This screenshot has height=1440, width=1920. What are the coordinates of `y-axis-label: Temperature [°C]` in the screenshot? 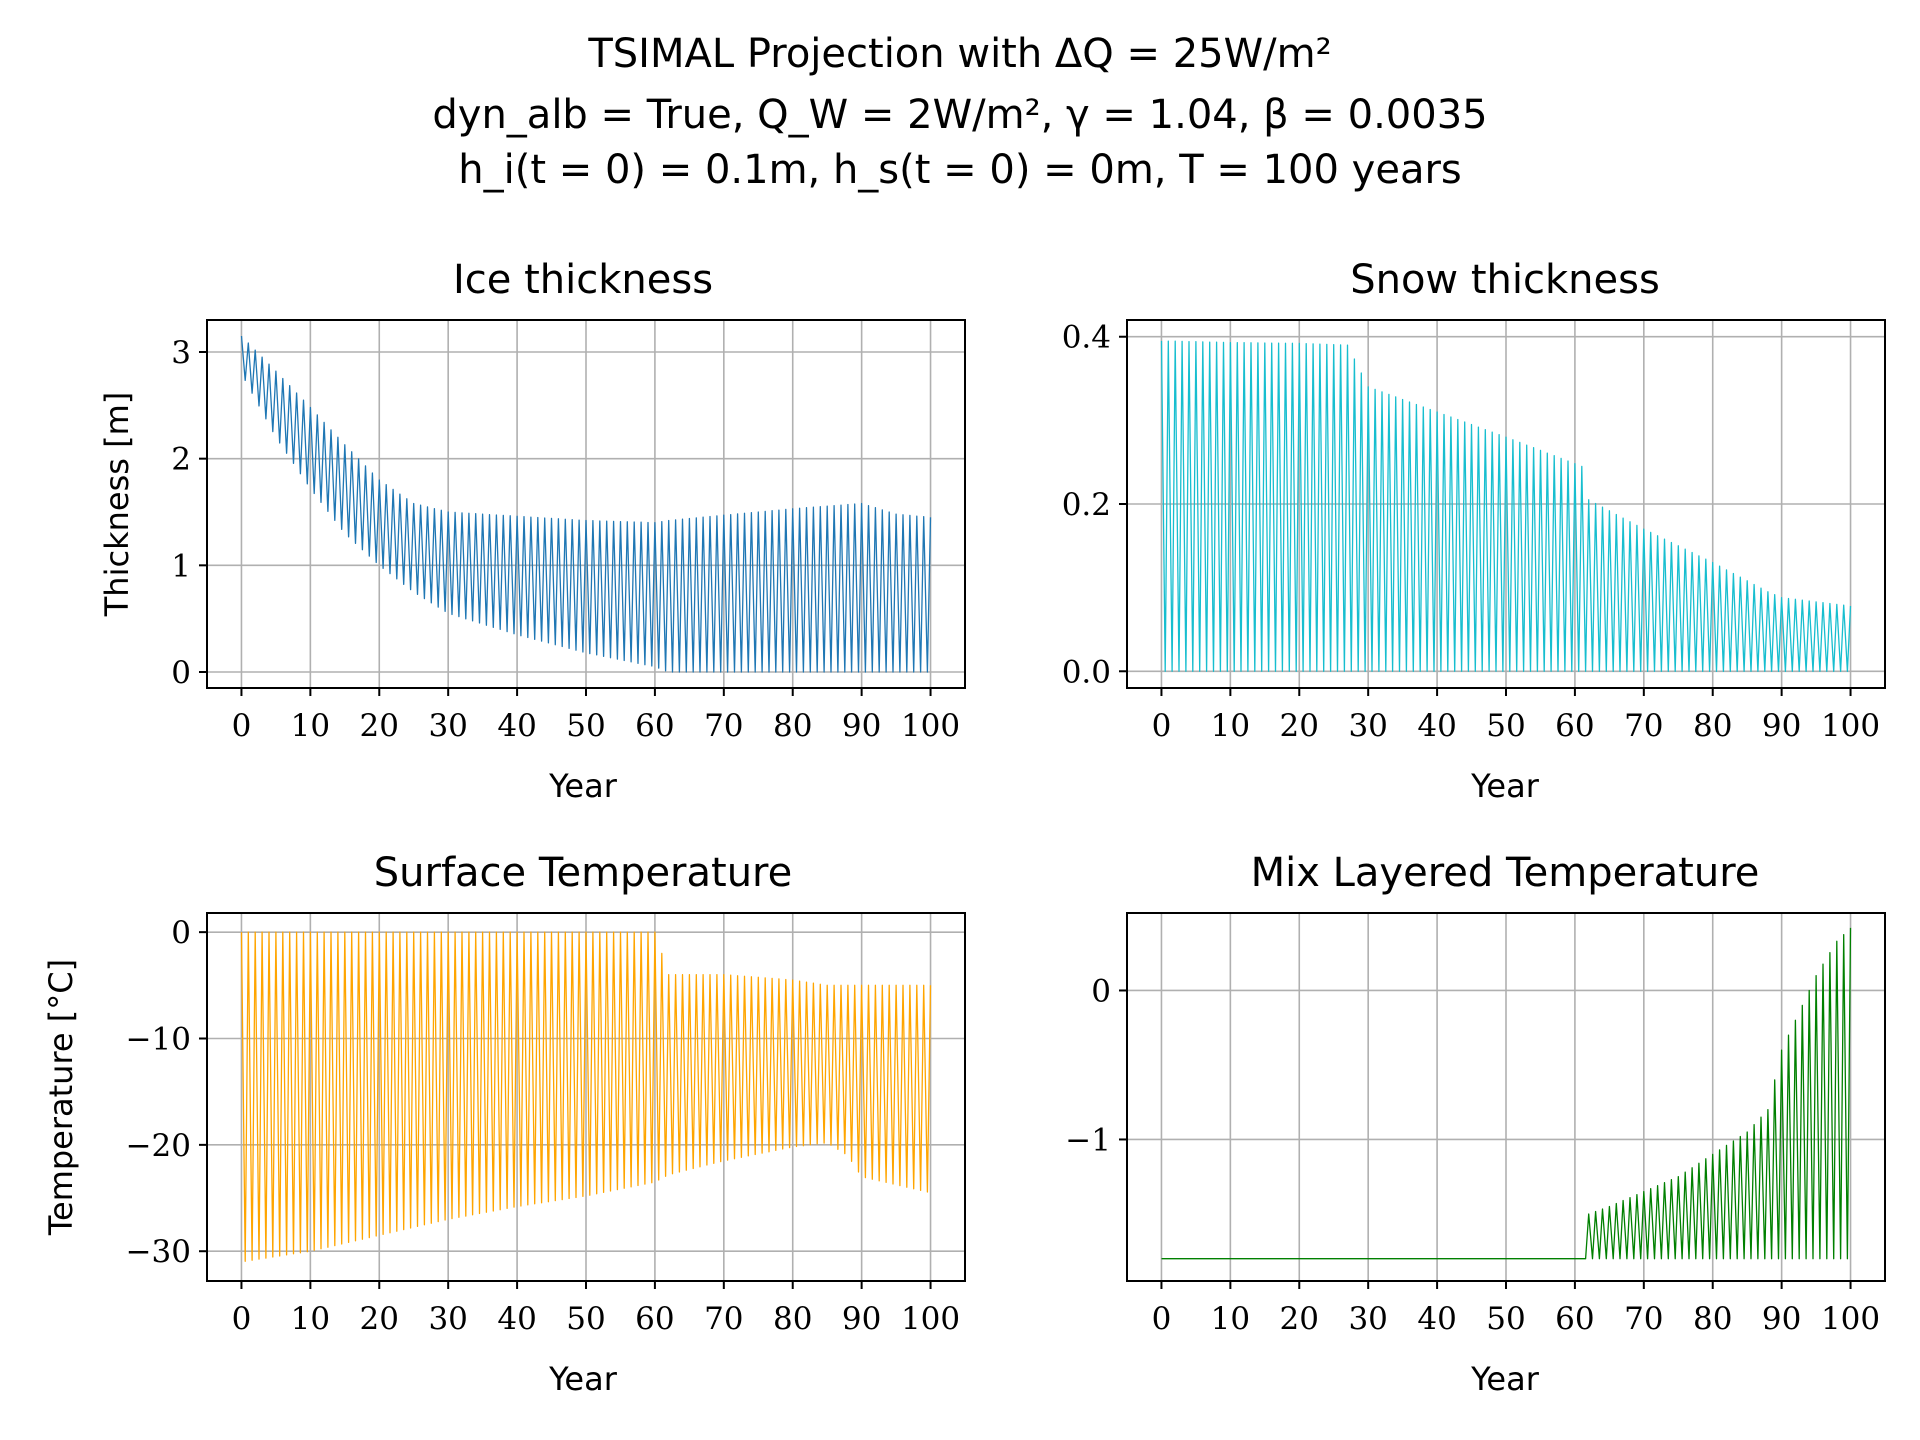 It's located at (61, 1097).